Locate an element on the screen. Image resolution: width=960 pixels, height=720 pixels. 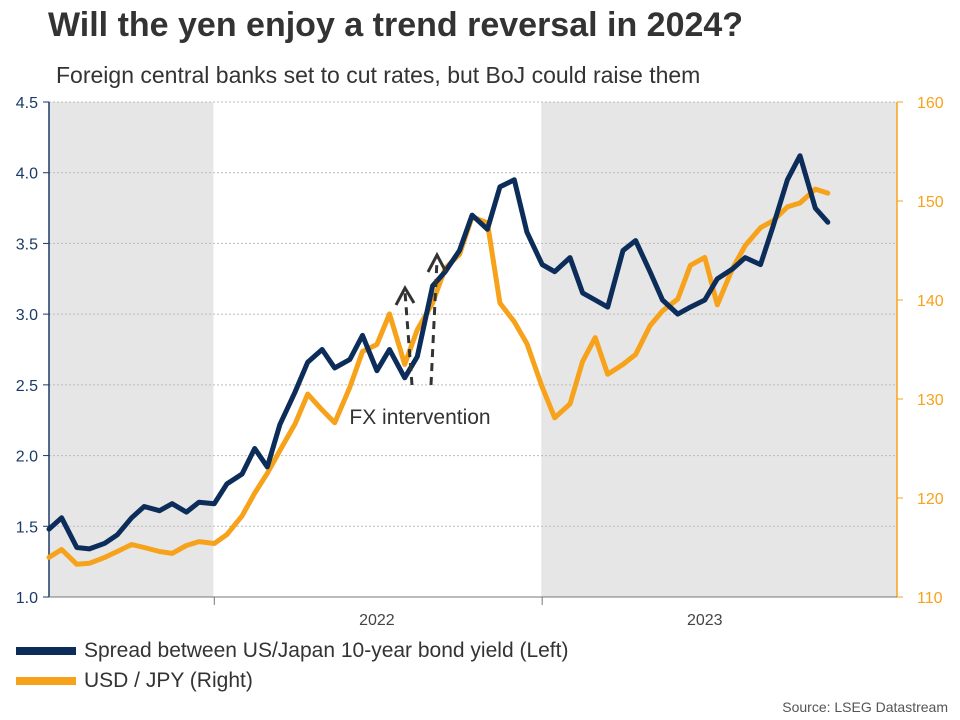
annotation-arrow-right is located at coordinates (434, 322).